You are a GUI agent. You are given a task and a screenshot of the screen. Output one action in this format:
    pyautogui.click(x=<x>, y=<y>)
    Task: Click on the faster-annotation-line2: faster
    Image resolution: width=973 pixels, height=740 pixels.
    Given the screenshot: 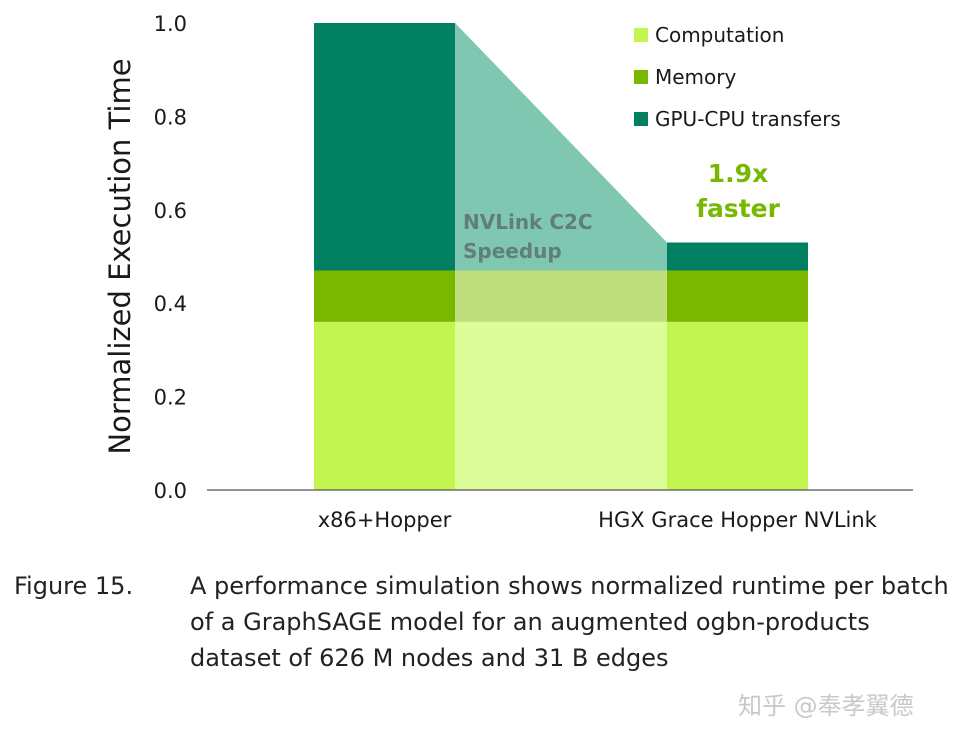 What is the action you would take?
    pyautogui.click(x=738, y=208)
    